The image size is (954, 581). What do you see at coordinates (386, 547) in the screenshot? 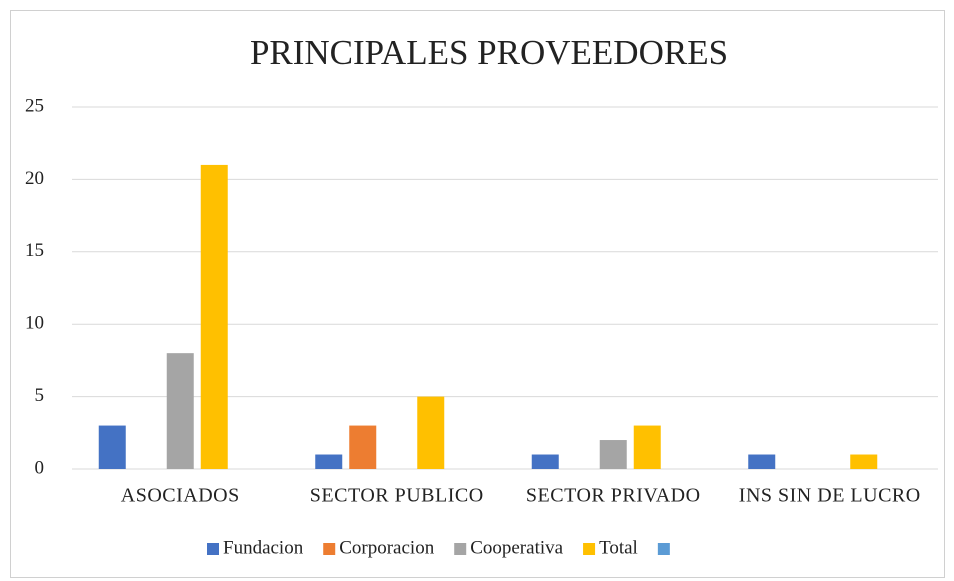
I see `legend-label: Corporacion` at bounding box center [386, 547].